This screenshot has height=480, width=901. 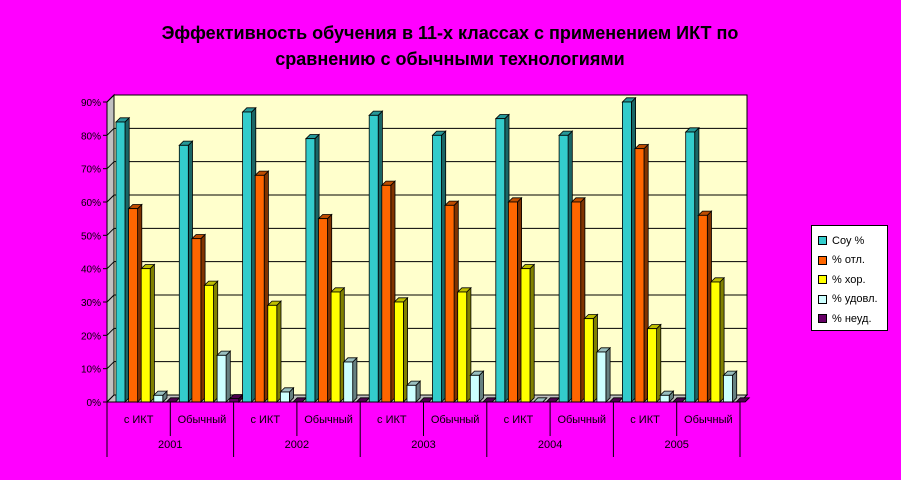 What do you see at coordinates (297, 445) in the screenshot?
I see `x-group-label: 2002` at bounding box center [297, 445].